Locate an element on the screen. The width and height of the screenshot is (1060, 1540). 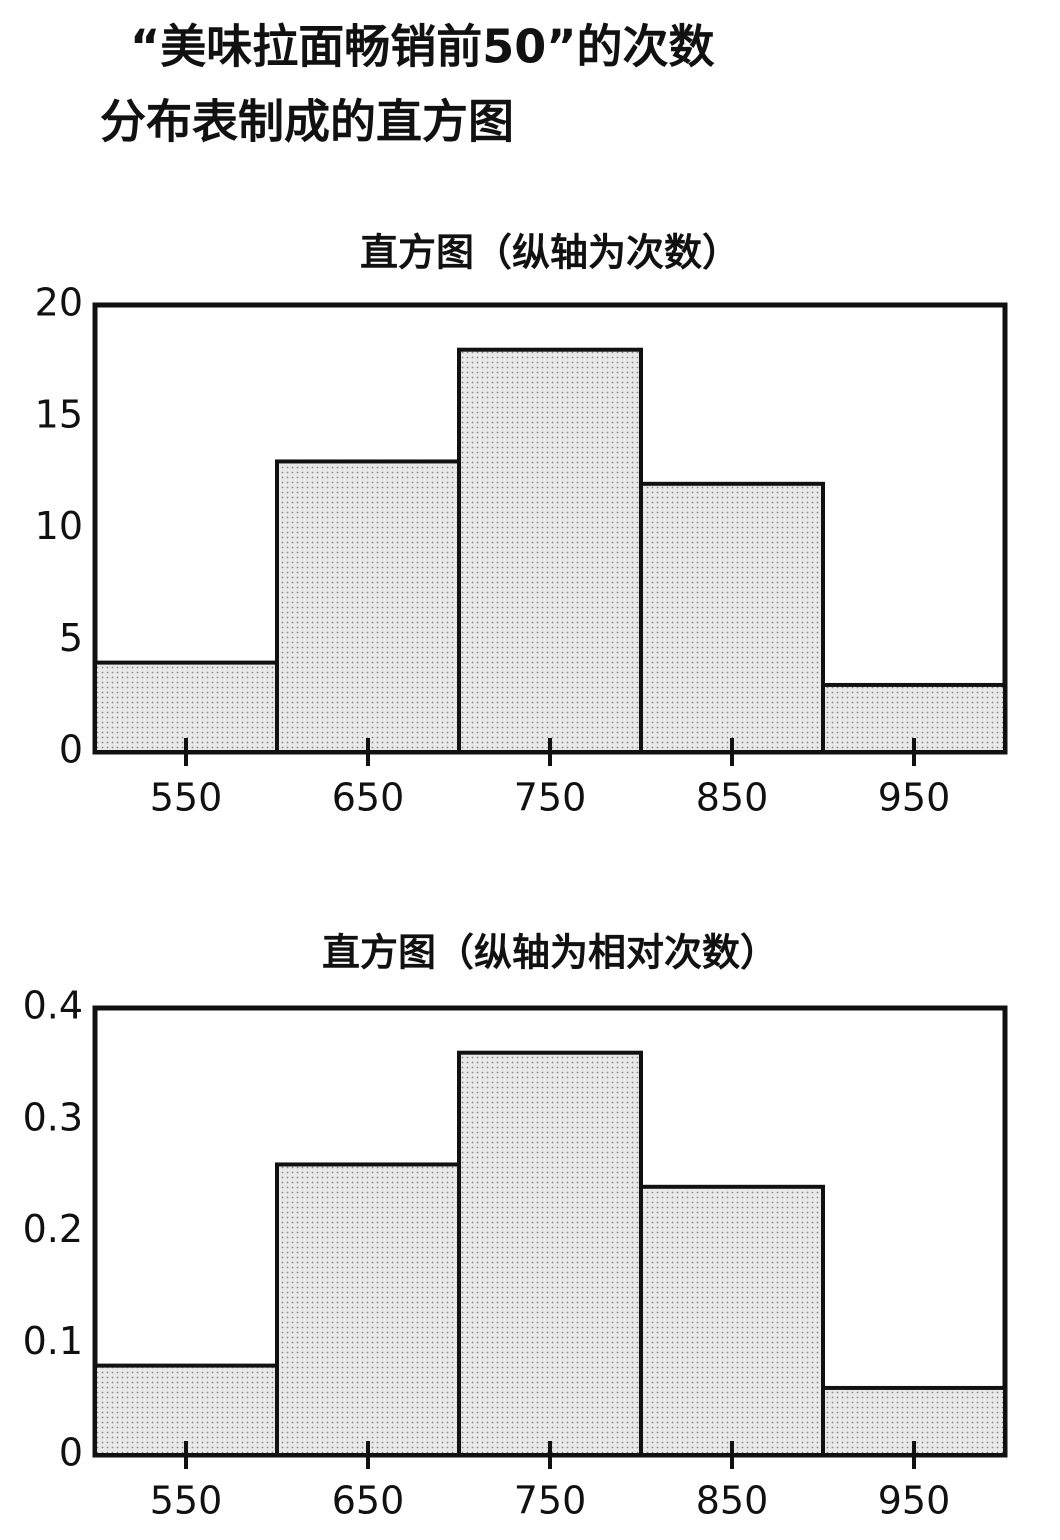
y-tick-label: 0.2 is located at coordinates (53, 1229).